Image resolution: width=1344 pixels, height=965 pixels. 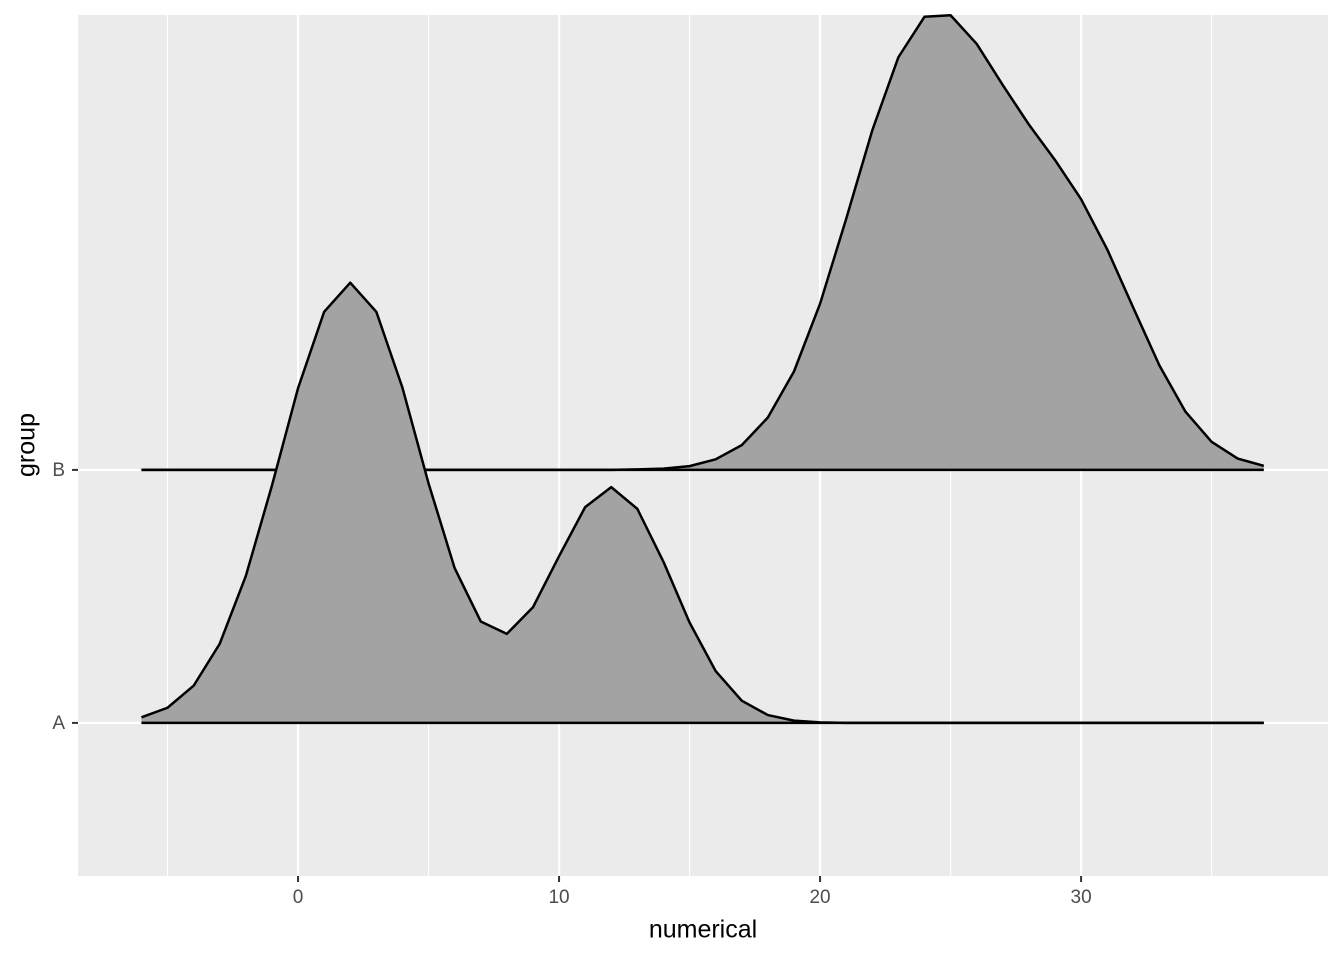 I want to click on y-tick-label: A, so click(x=58, y=723).